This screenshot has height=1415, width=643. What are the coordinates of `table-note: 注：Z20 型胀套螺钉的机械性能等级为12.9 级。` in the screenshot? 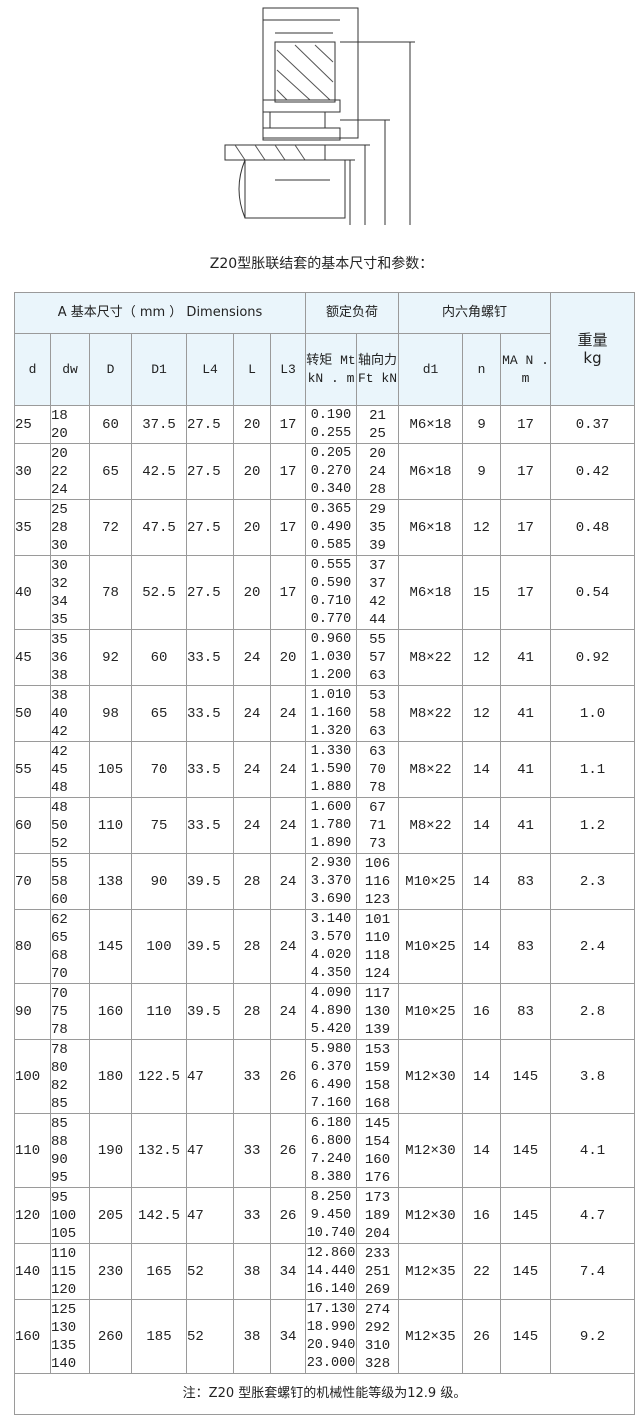 It's located at (324, 1394).